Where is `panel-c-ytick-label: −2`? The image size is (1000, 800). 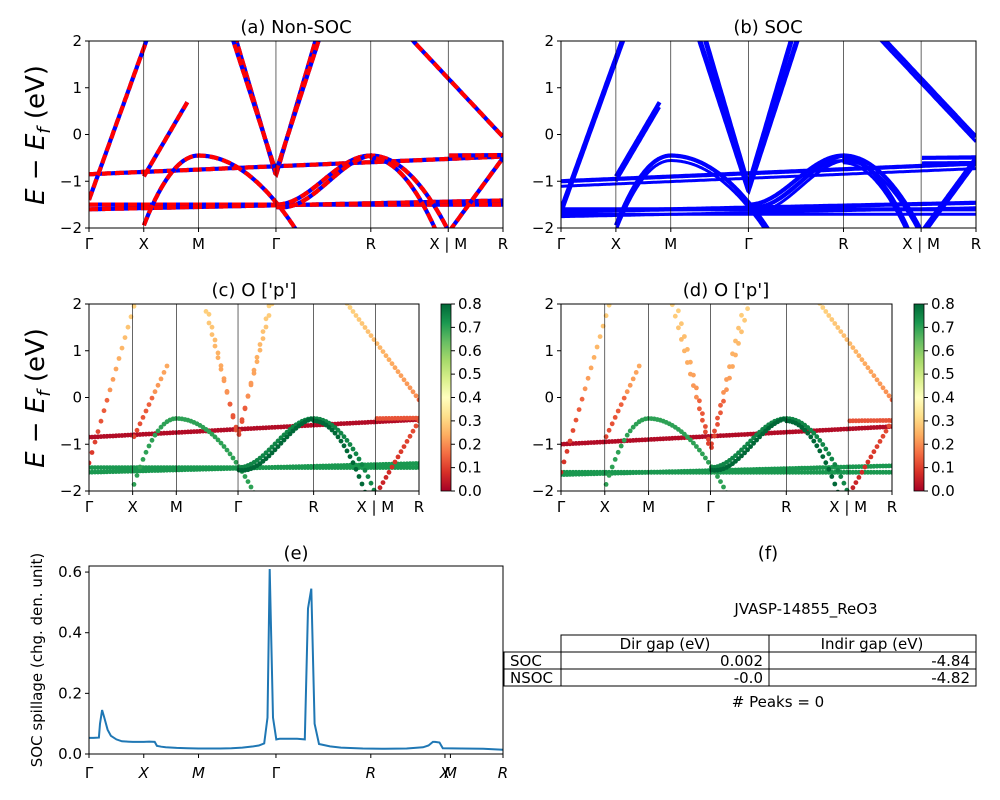
panel-c-ytick-label: −2 is located at coordinates (71, 491).